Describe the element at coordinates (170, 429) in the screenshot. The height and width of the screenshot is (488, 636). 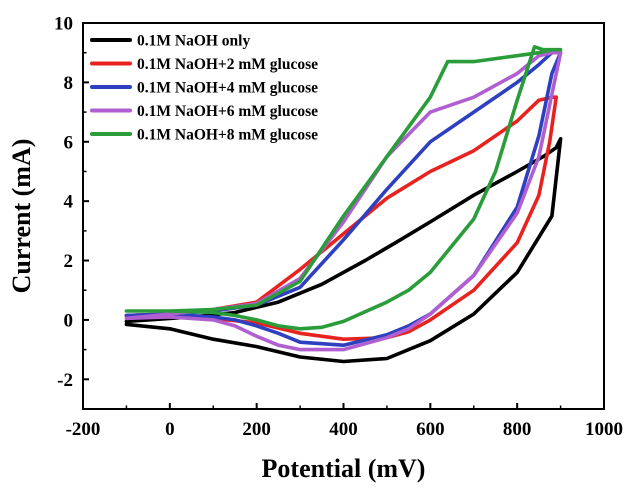
I see `x-tick-label: 0` at that location.